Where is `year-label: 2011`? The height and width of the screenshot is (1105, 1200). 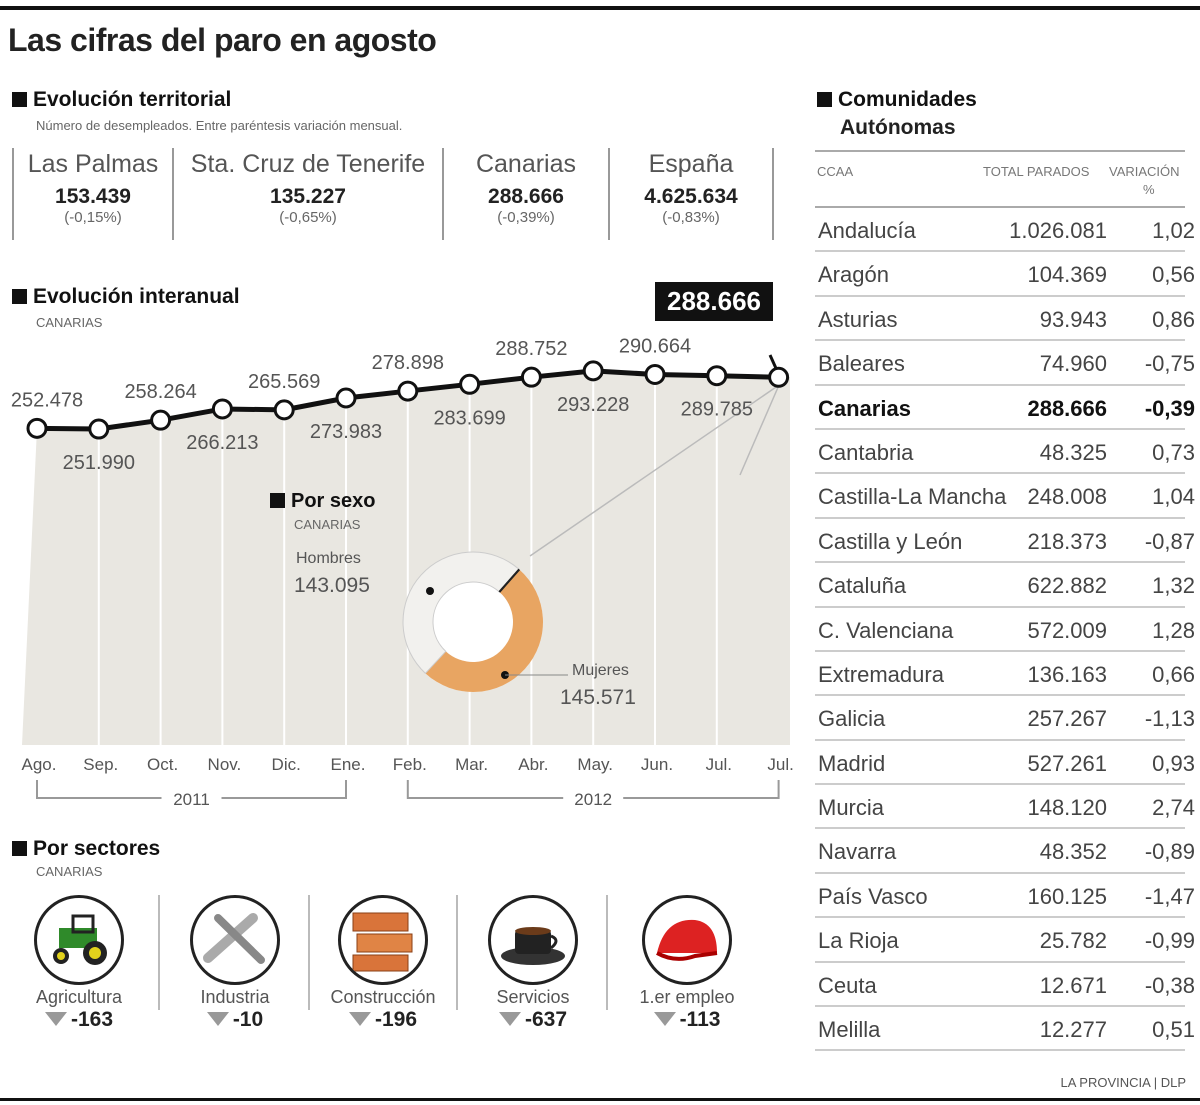 year-label: 2011 is located at coordinates (191, 799).